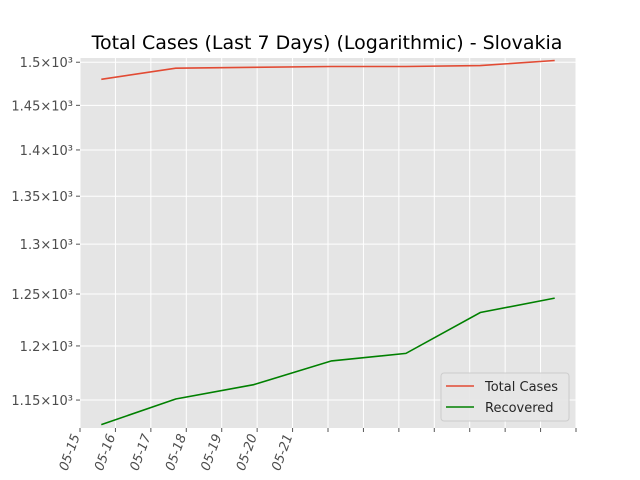 The image size is (640, 480). What do you see at coordinates (141, 452) in the screenshot?
I see `x-tick-label: 05-17` at bounding box center [141, 452].